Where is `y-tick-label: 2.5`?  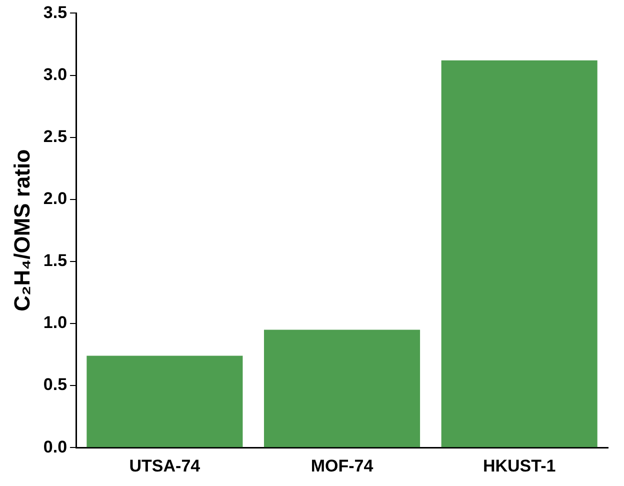
y-tick-label: 2.5 is located at coordinates (55, 136).